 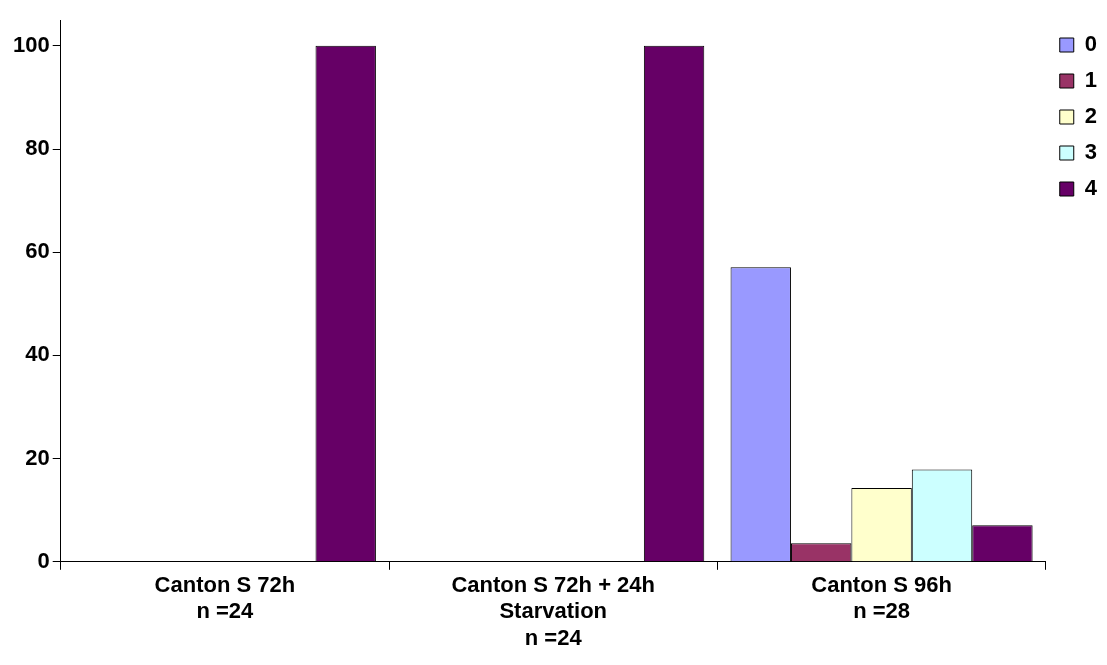 I want to click on x-tick-label: Canton S 72h n =24, so click(x=225, y=598).